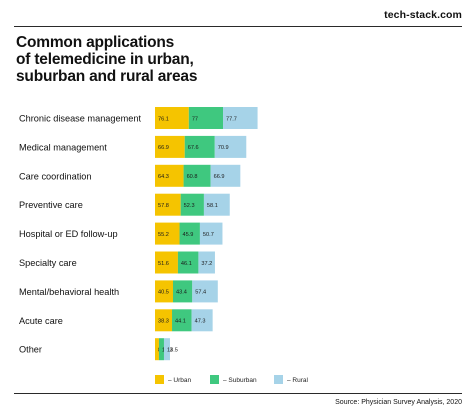 This screenshot has height=419, width=474. I want to click on legend-swatch-suburban, so click(214, 379).